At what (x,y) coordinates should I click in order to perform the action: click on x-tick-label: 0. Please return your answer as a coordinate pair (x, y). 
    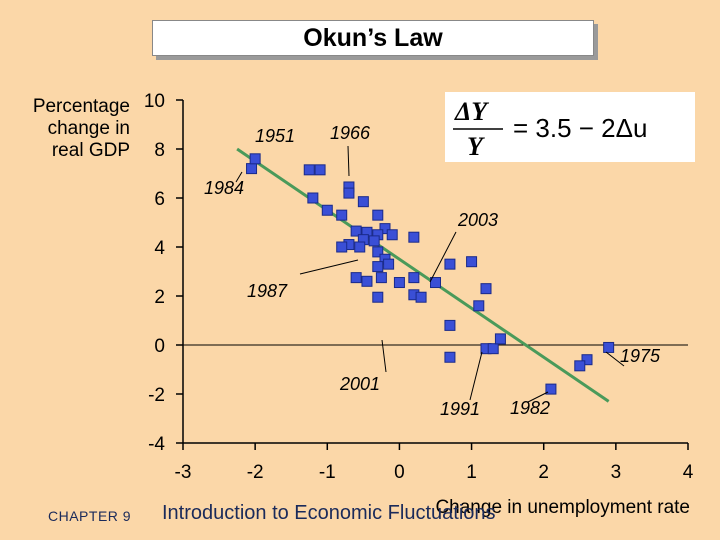
    Looking at the image, I should click on (399, 472).